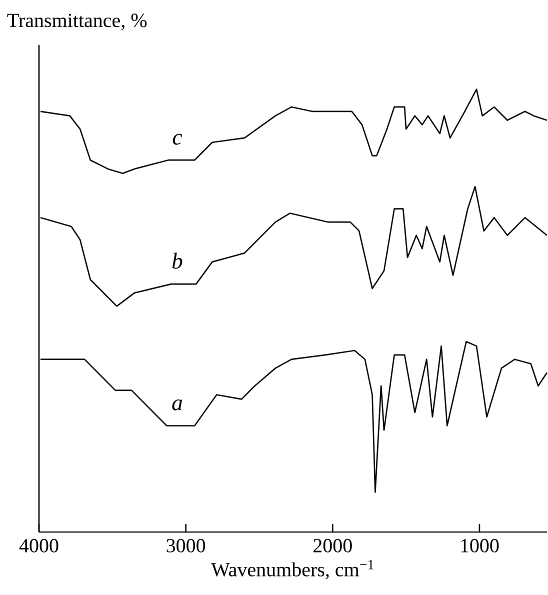  What do you see at coordinates (480, 545) in the screenshot?
I see `x-tick-label: 1000` at bounding box center [480, 545].